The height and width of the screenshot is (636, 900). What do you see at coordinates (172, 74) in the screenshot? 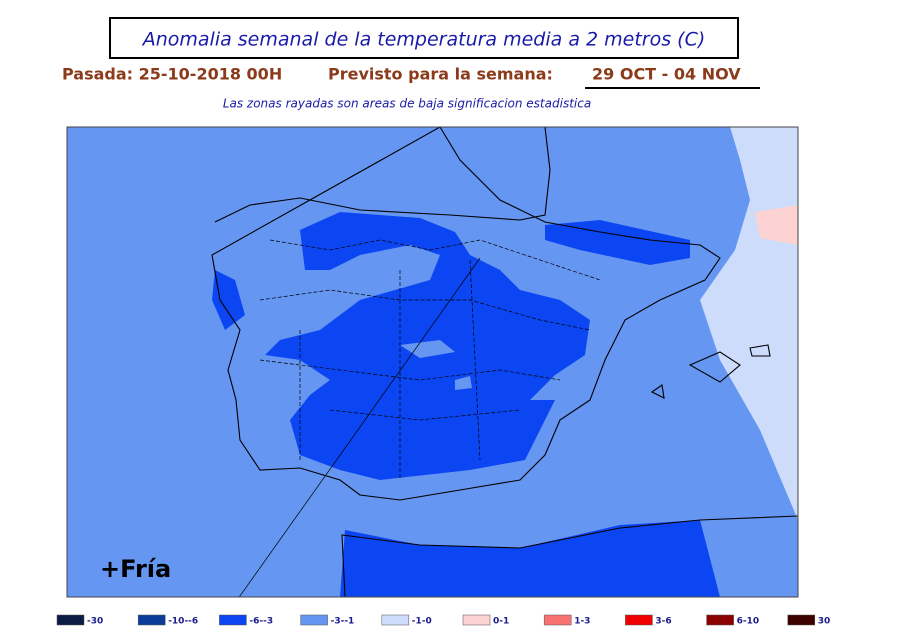
I see `run-label: Pasada: 25-10-2018 00H` at bounding box center [172, 74].